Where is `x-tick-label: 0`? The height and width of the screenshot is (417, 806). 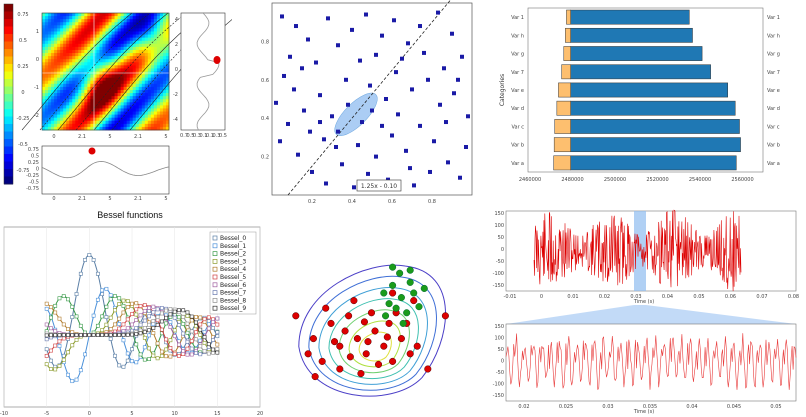 x-tick-label: 0 is located at coordinates (89, 414).